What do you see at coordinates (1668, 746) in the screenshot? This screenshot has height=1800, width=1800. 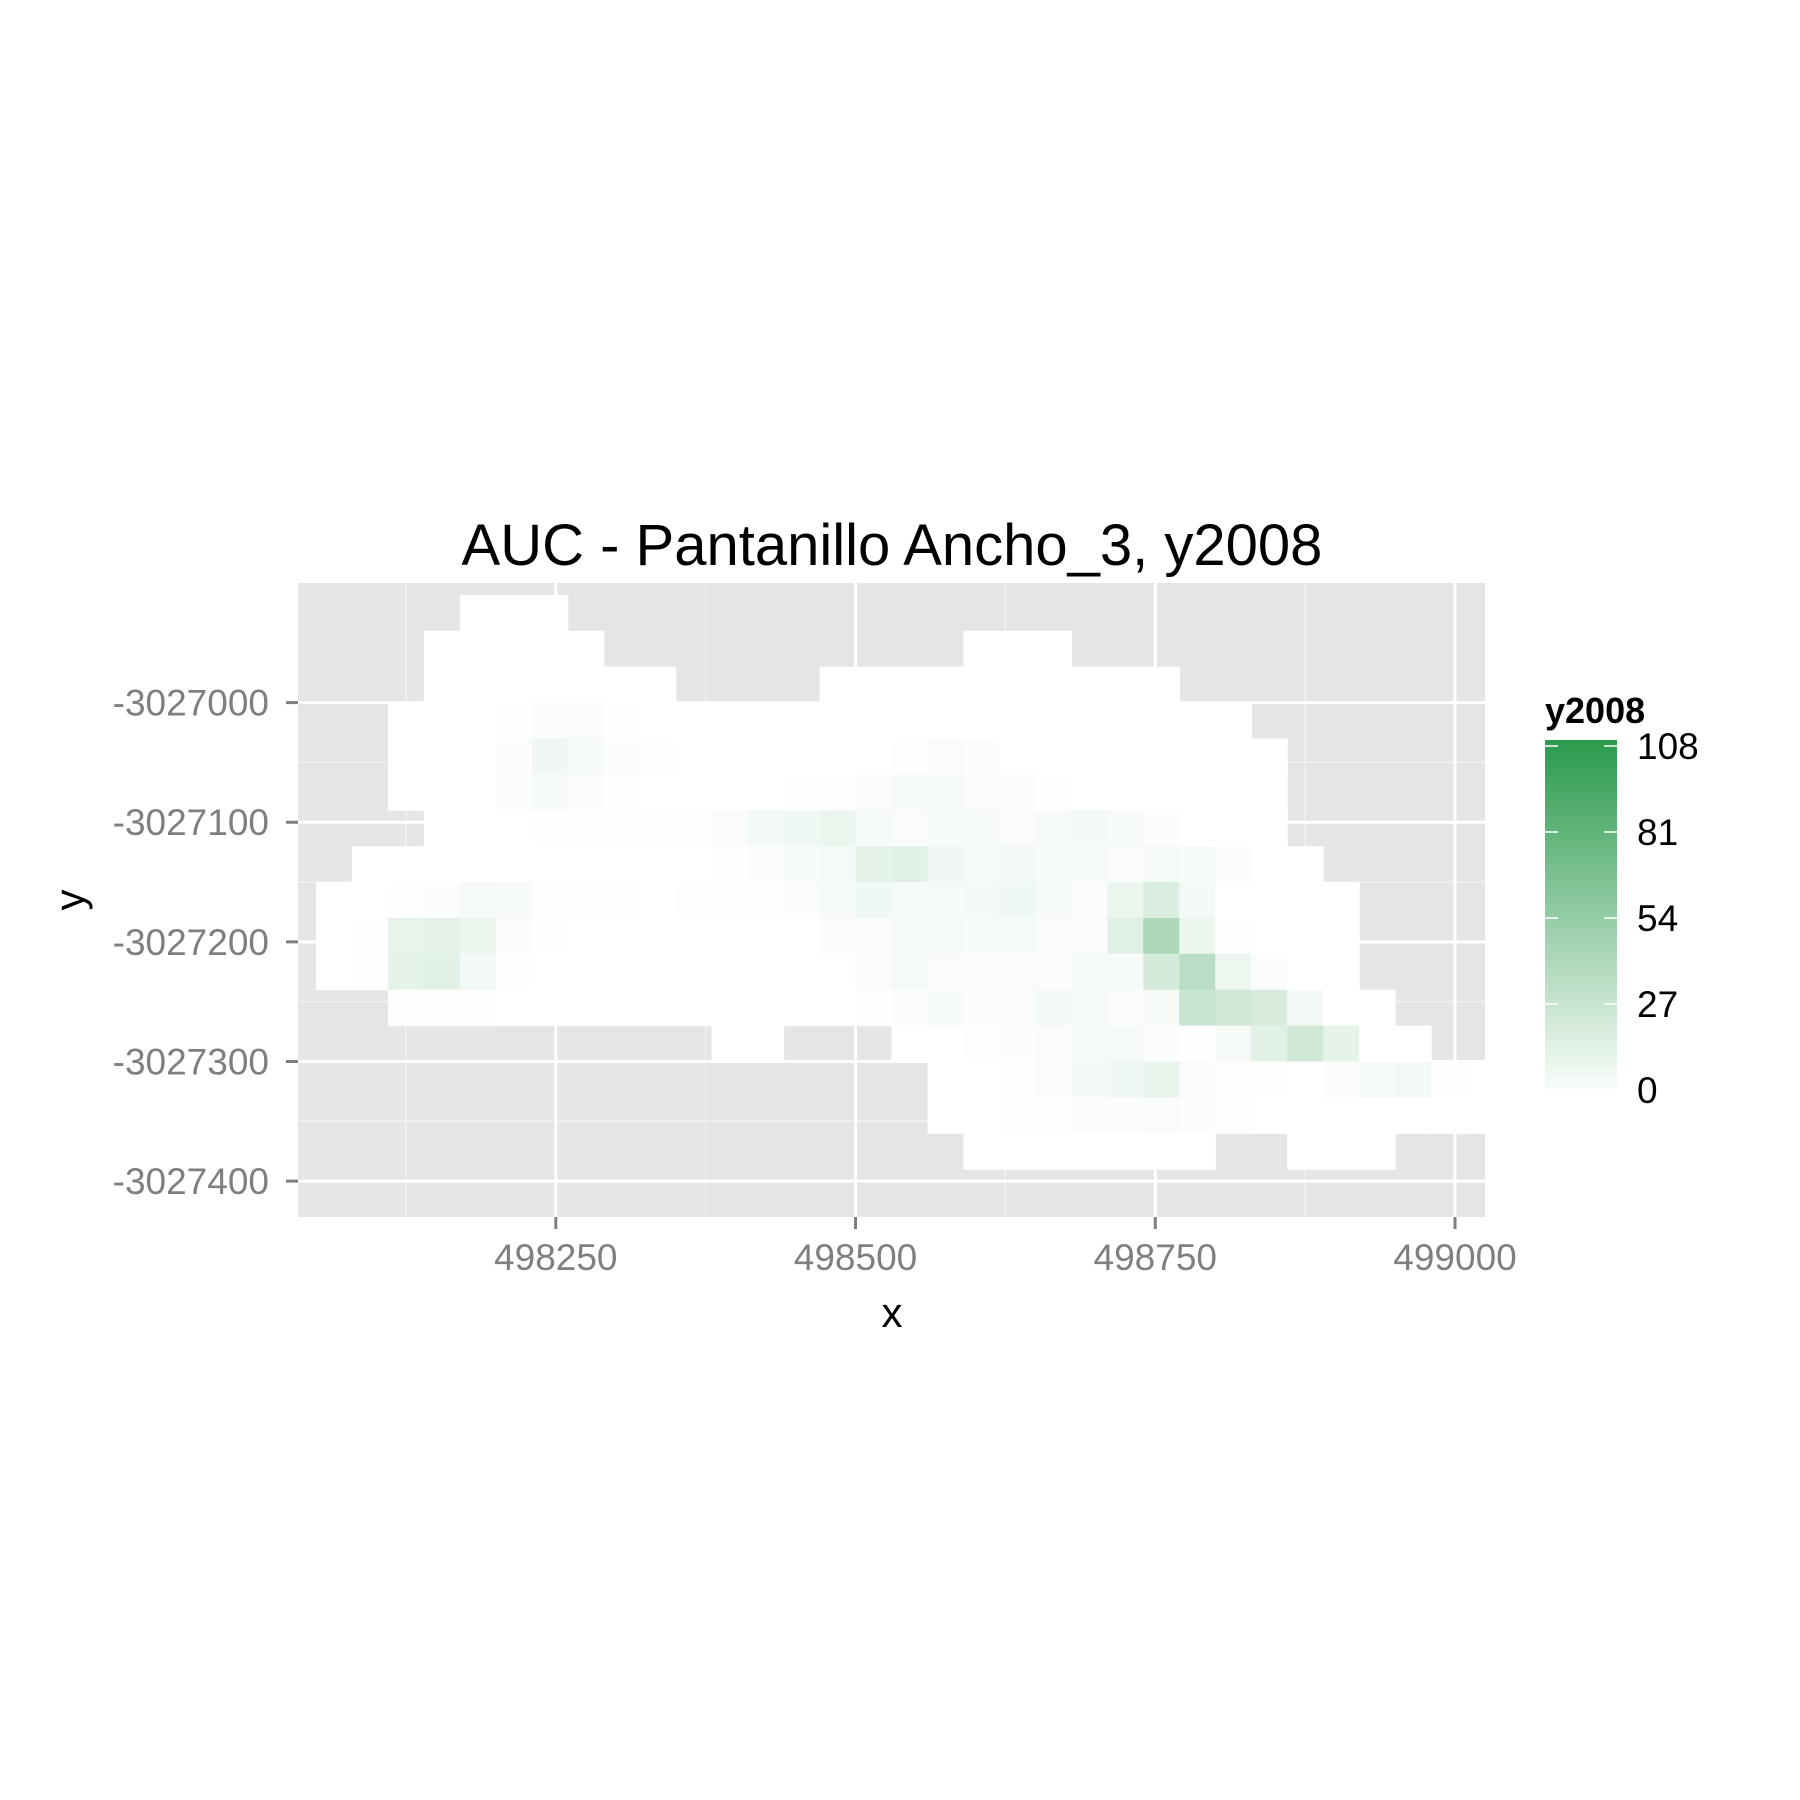 I see `legend-label: 108` at bounding box center [1668, 746].